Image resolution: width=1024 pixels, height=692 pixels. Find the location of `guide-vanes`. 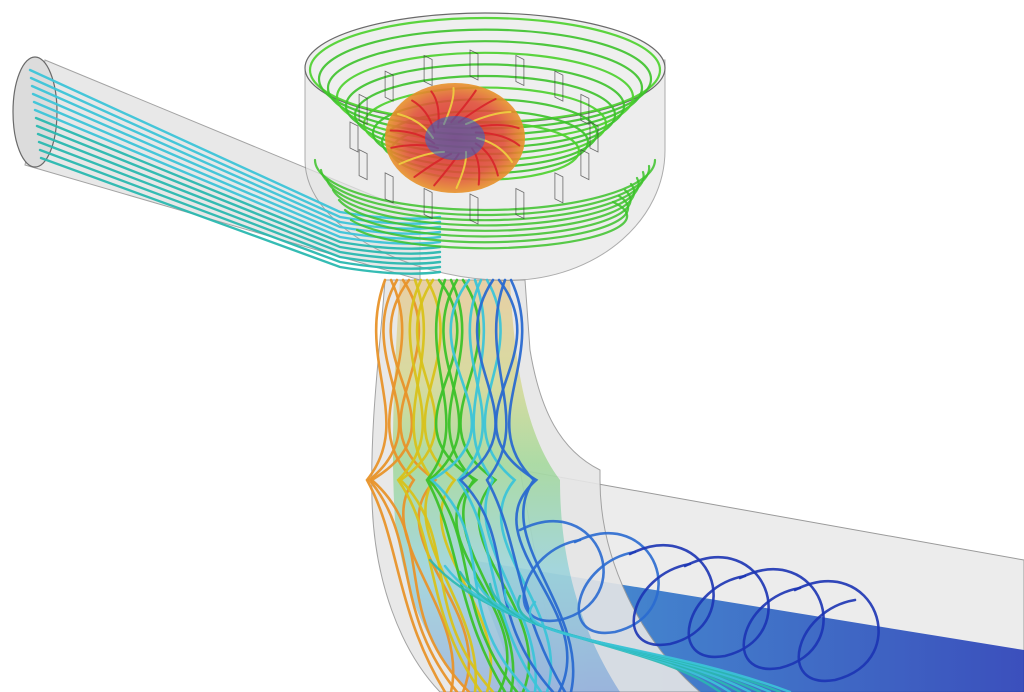

guide-vanes is located at coordinates (474, 137).